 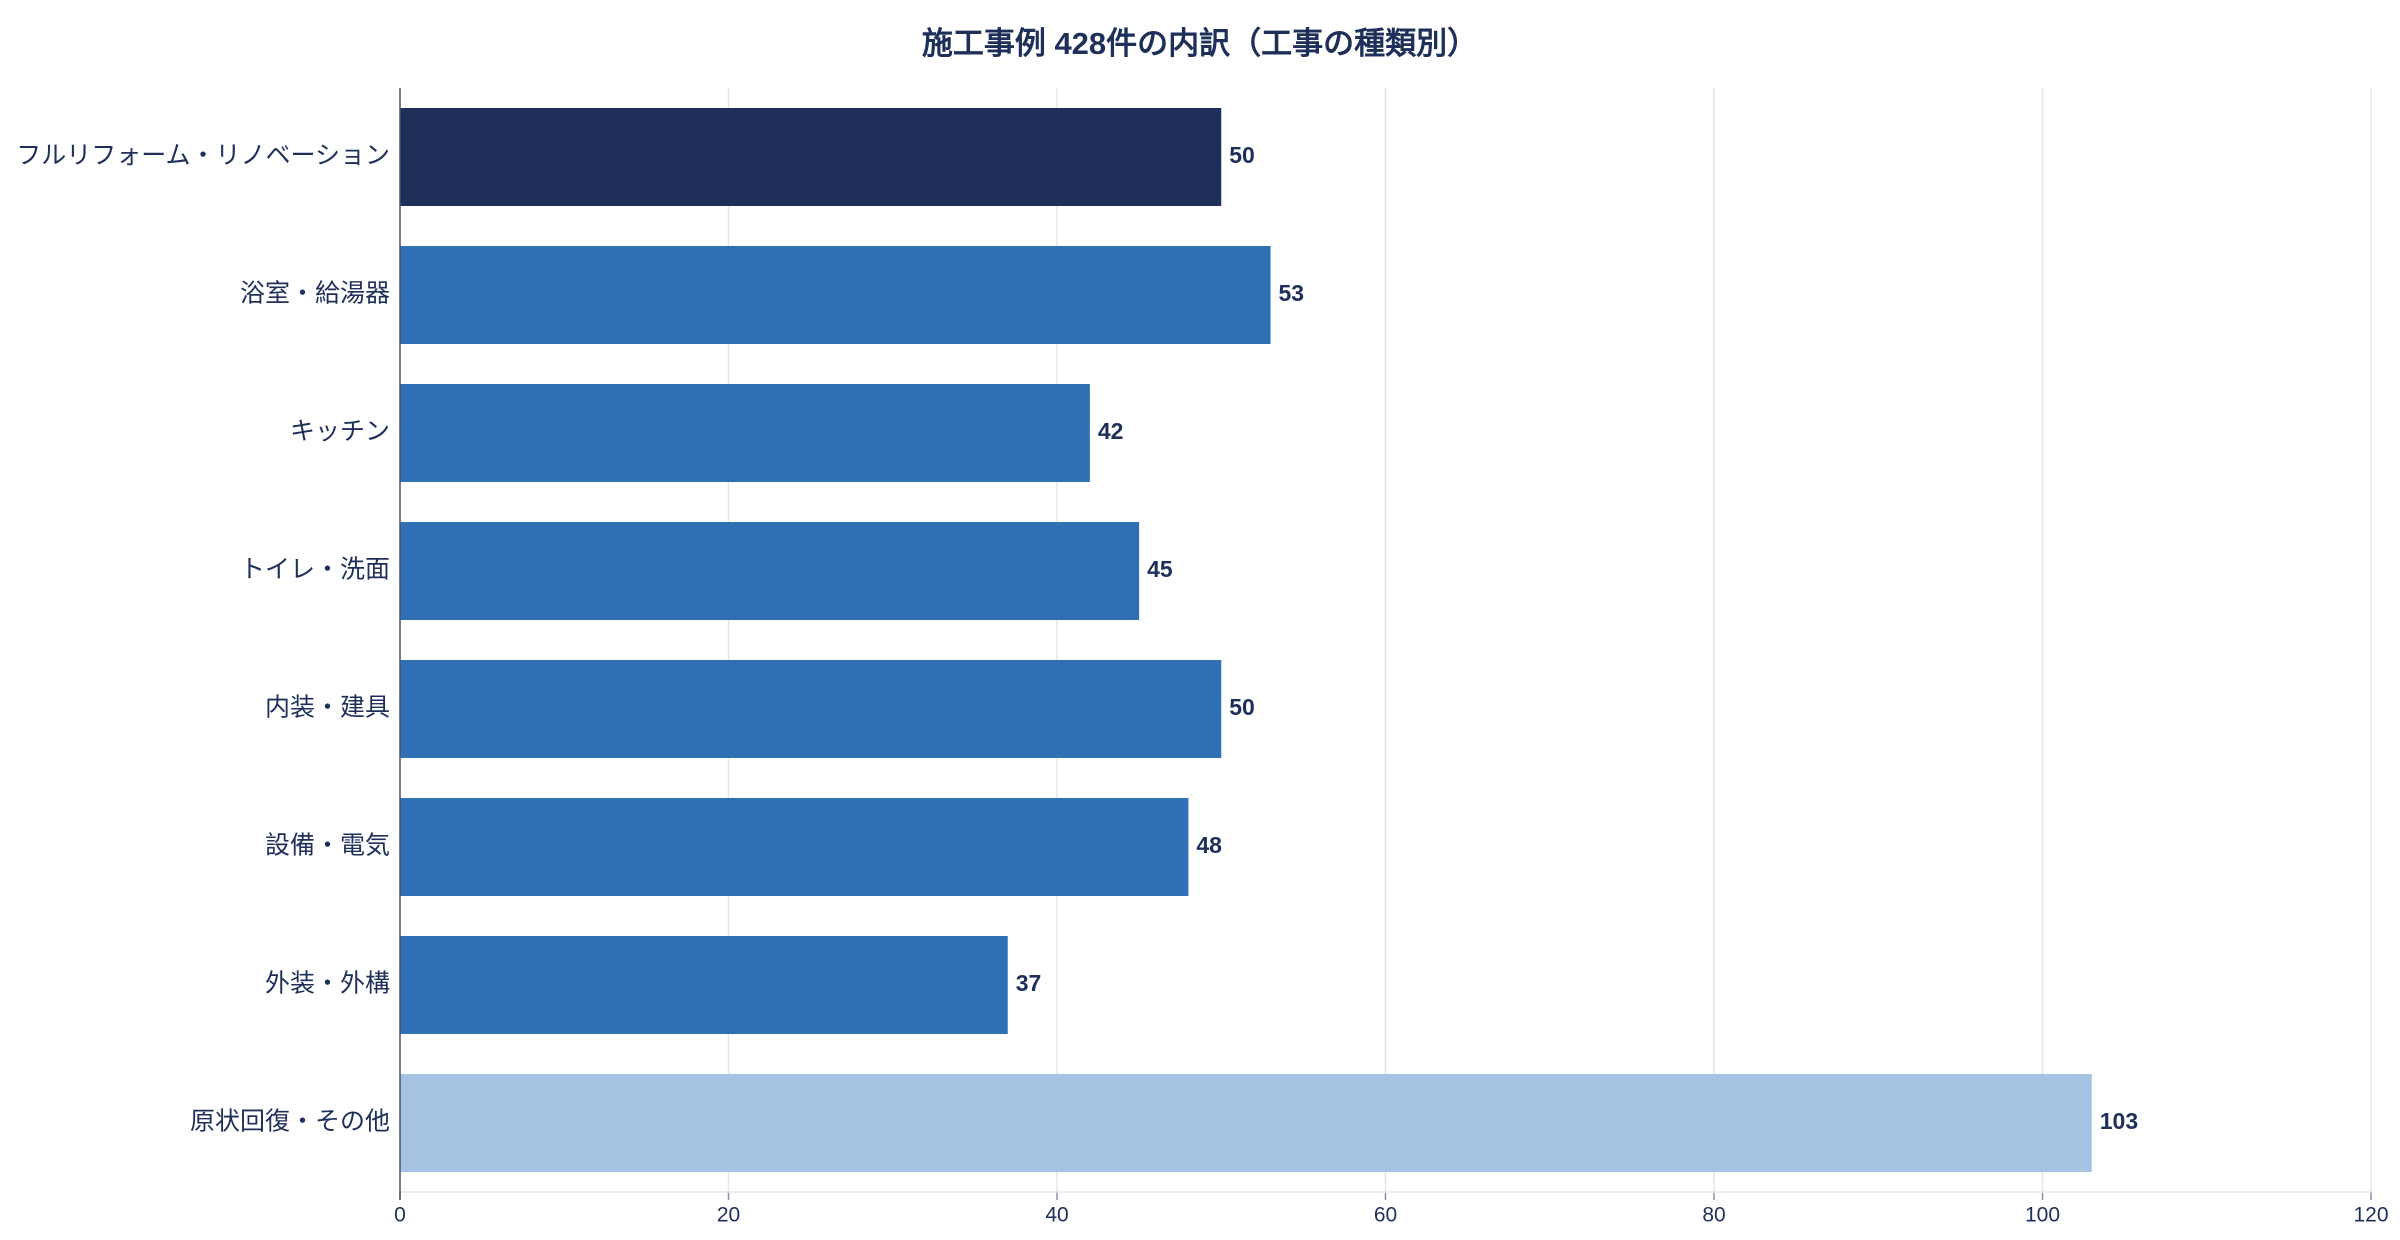 What do you see at coordinates (1292, 293) in the screenshot?
I see `value-label: 53` at bounding box center [1292, 293].